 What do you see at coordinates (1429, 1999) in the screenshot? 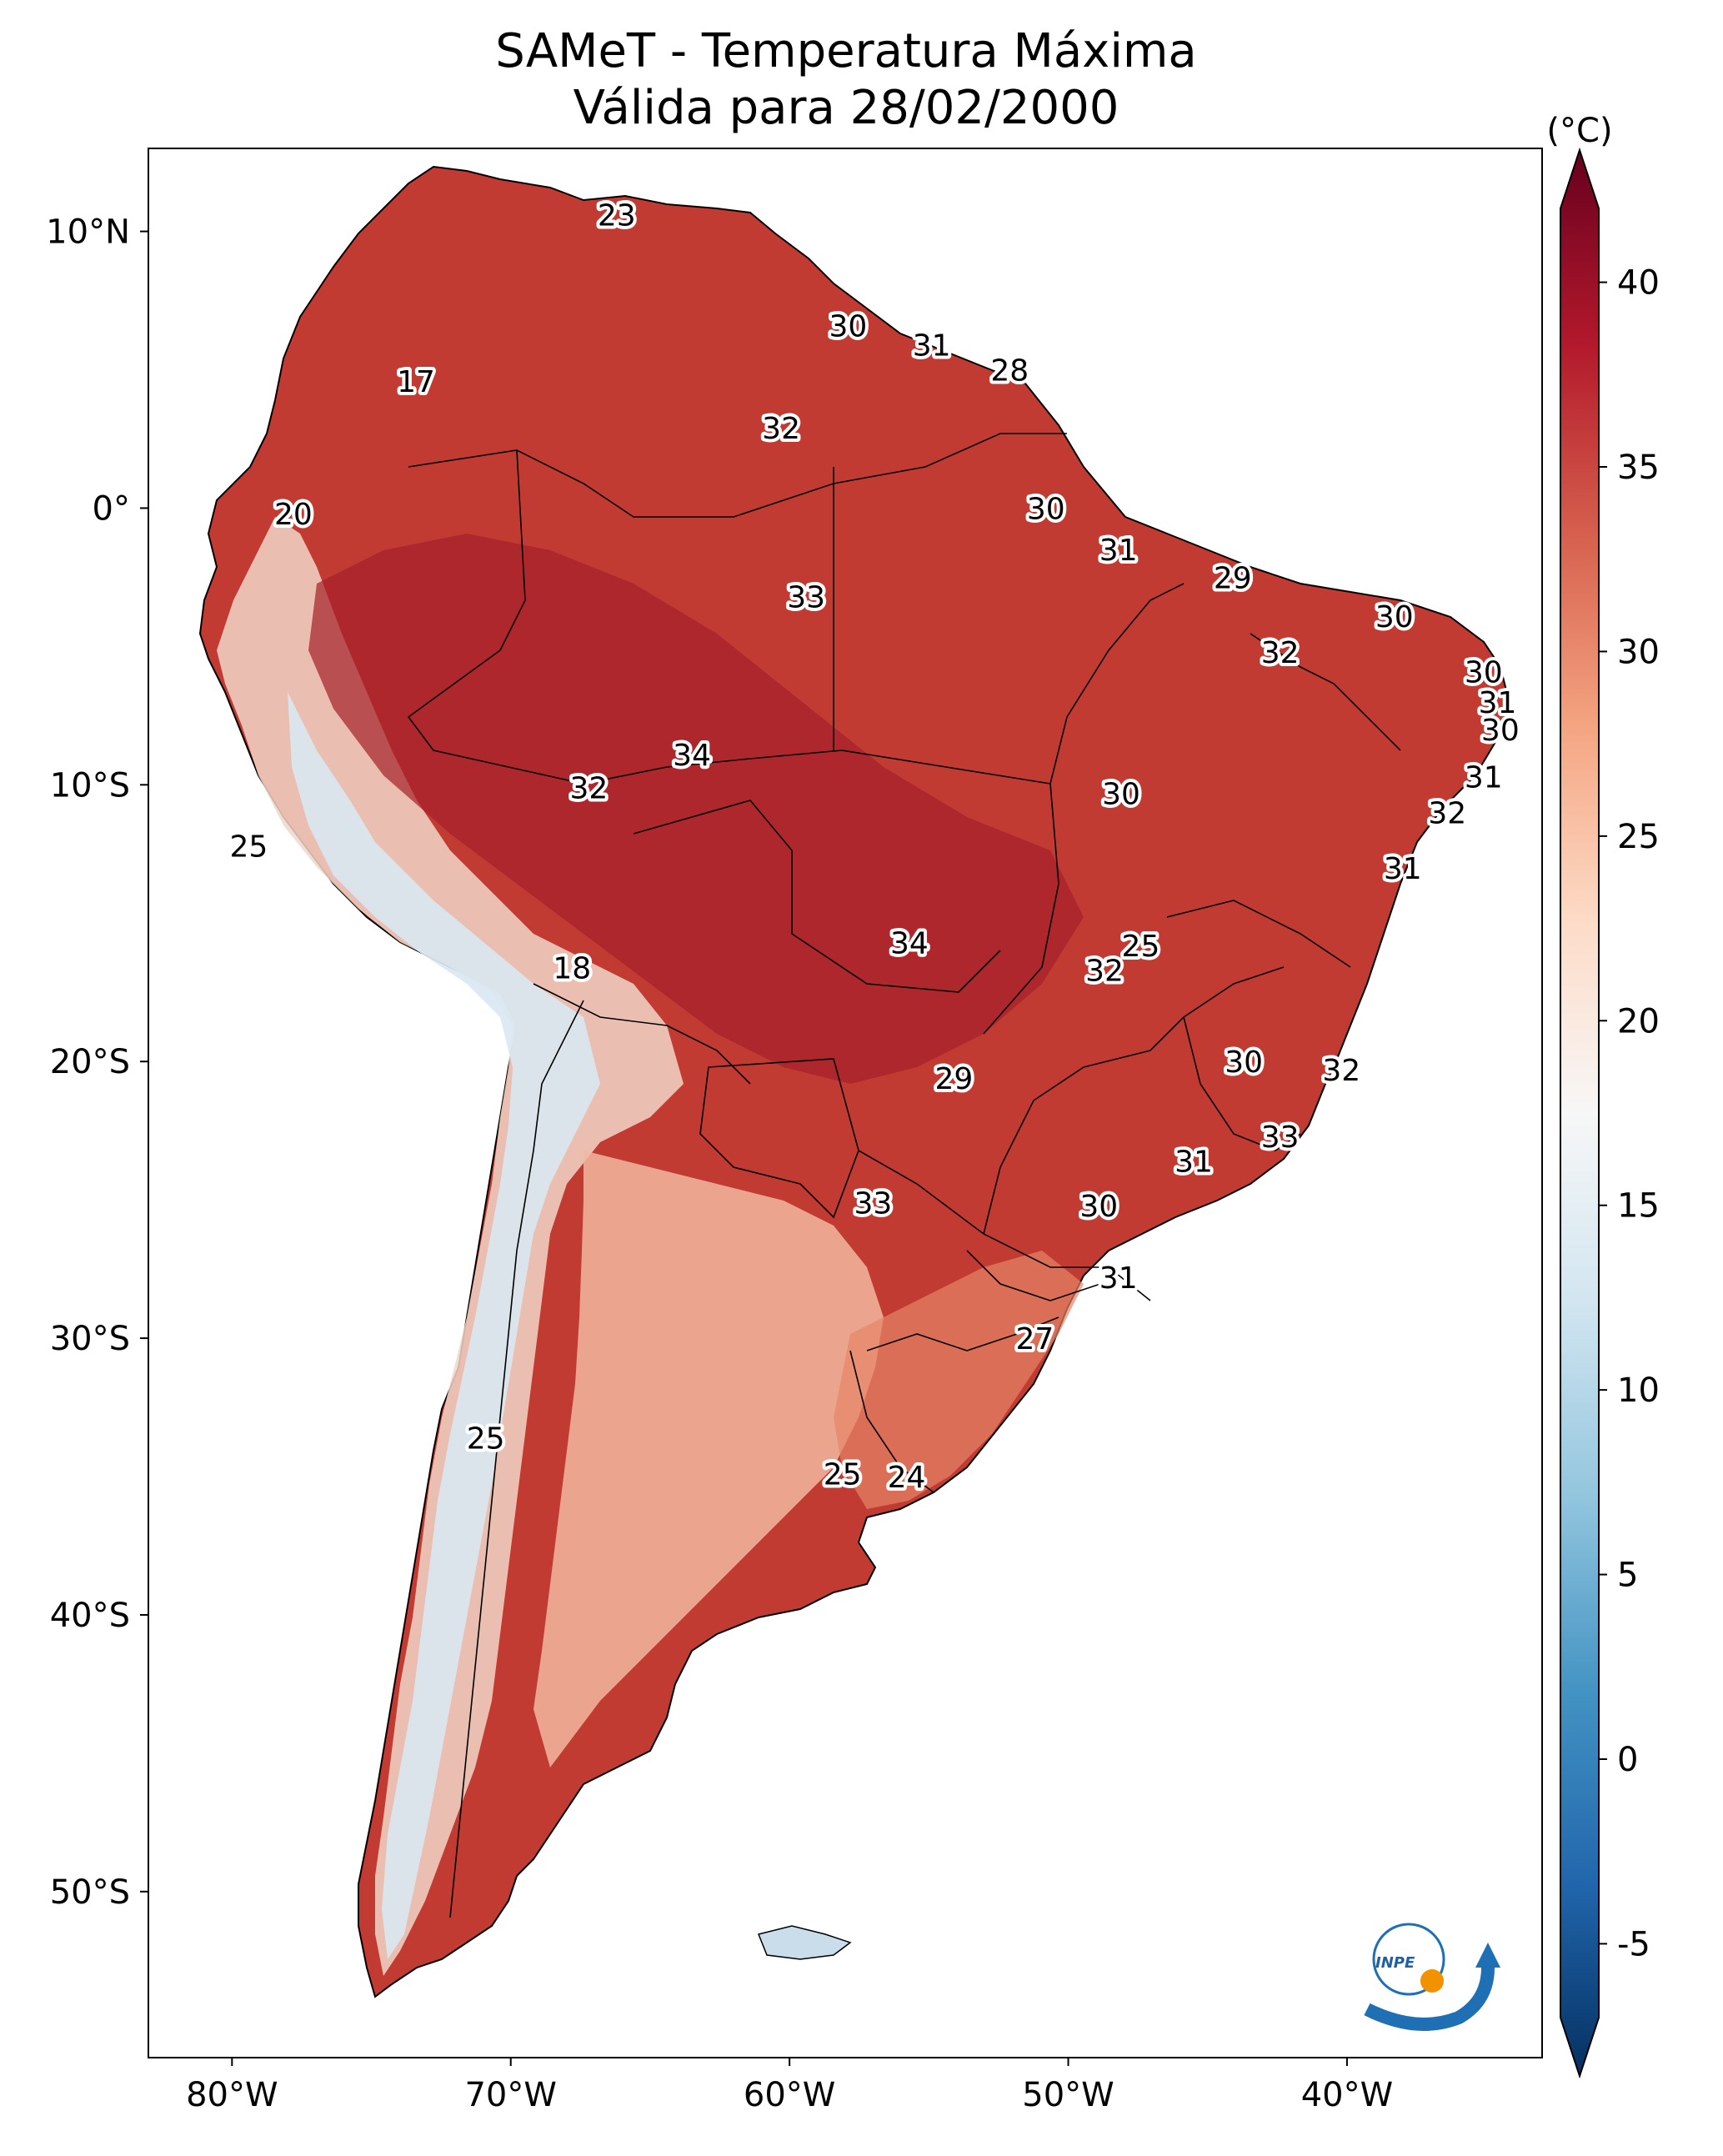
I see `logo-swoosh` at bounding box center [1429, 1999].